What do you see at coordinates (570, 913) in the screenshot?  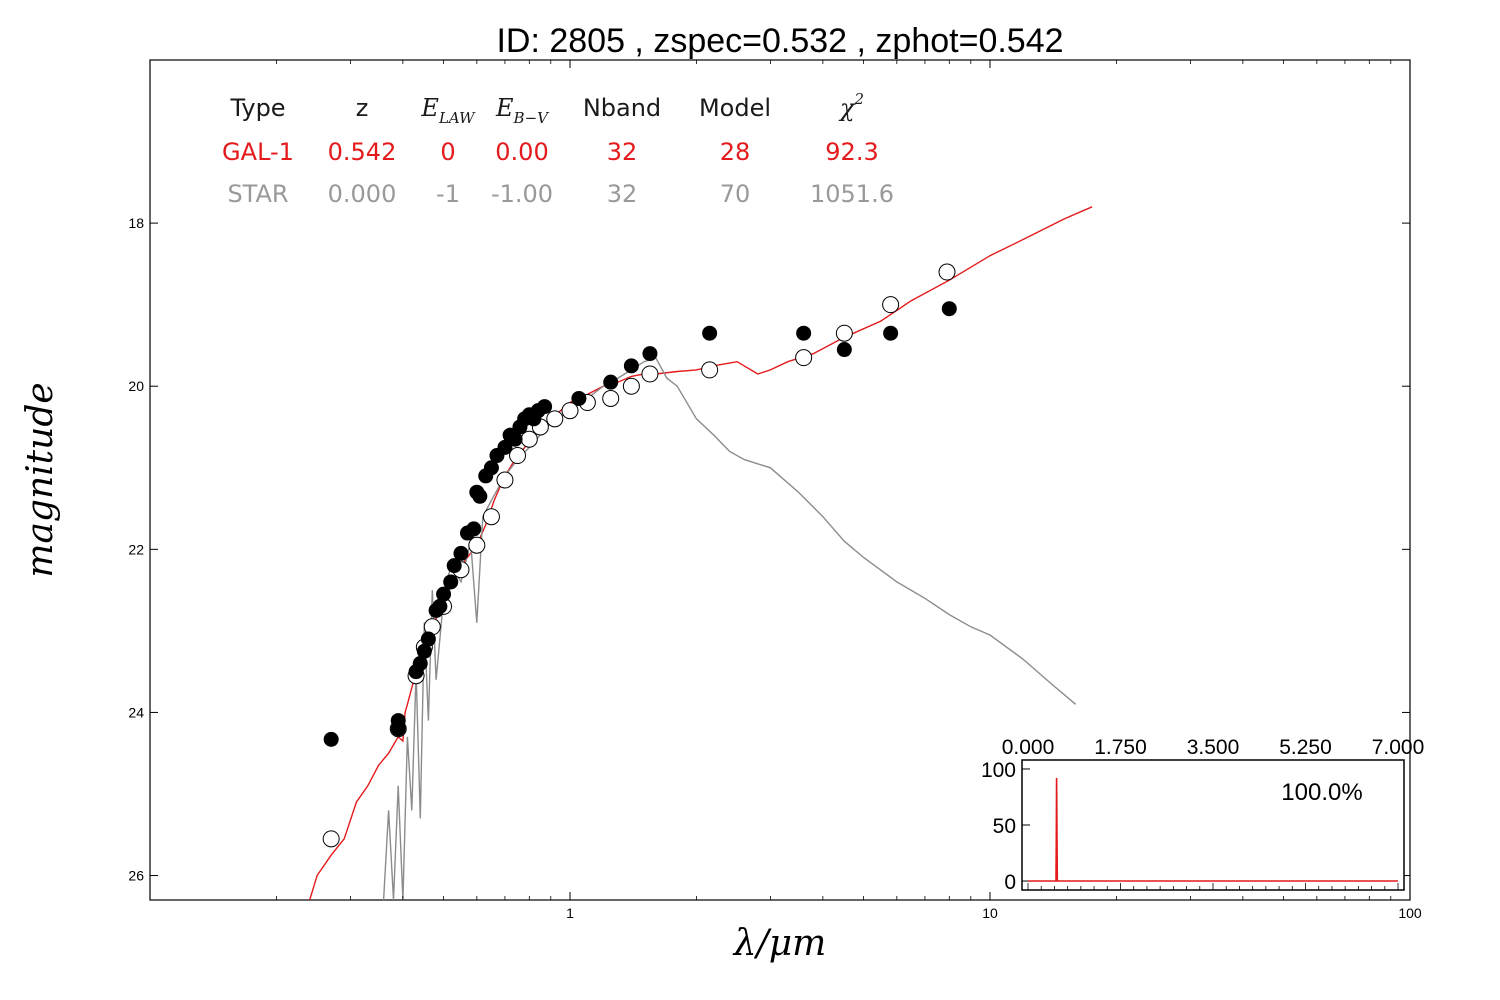 I see `x-tick-label: 1` at bounding box center [570, 913].